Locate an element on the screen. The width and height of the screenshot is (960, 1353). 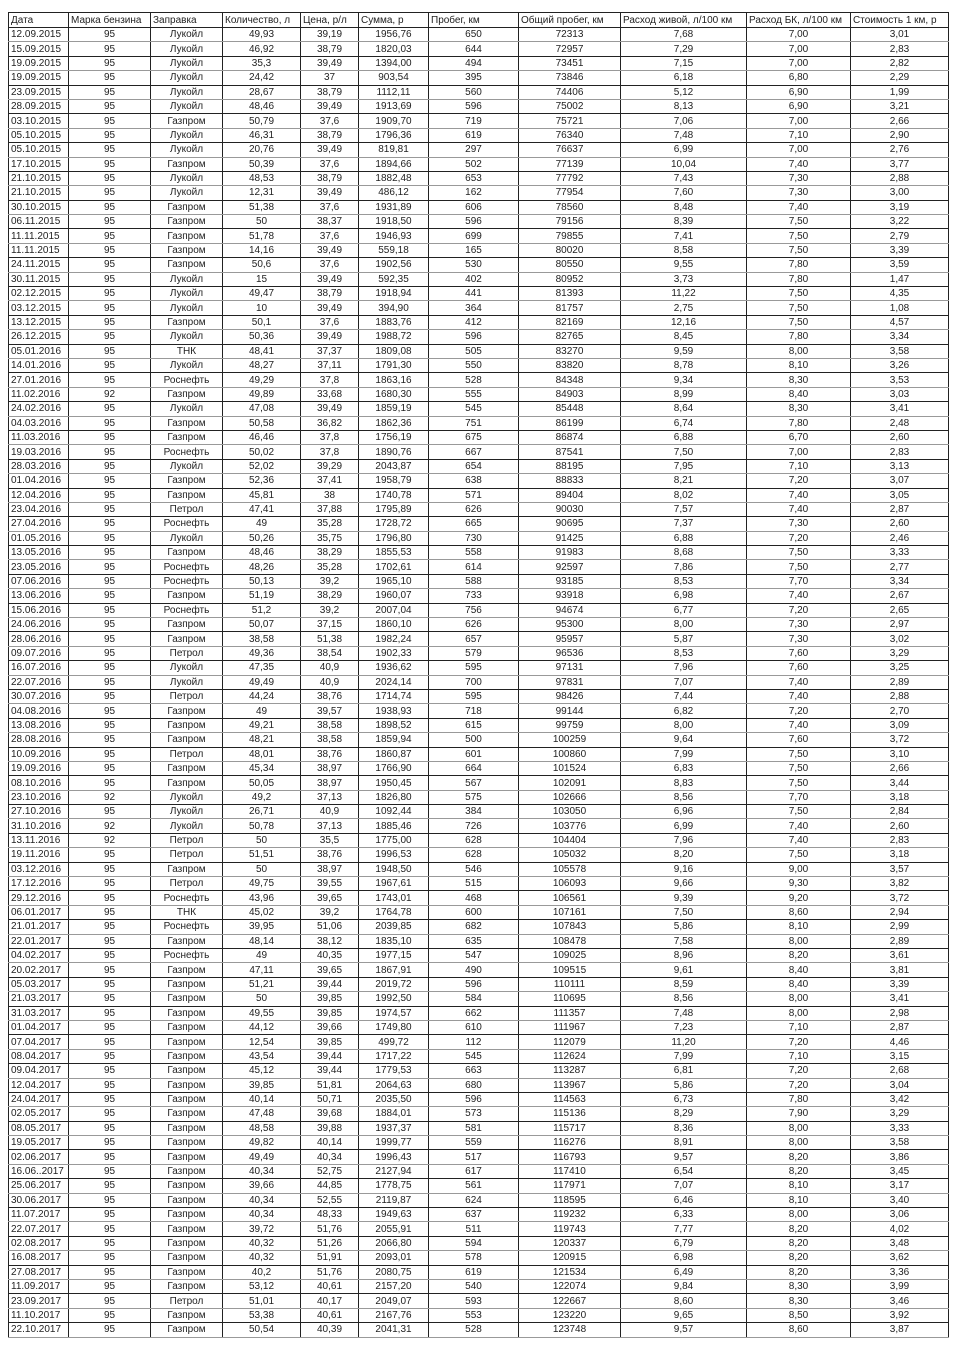
cell-quantity: 51,19 is located at coordinates (261, 596).